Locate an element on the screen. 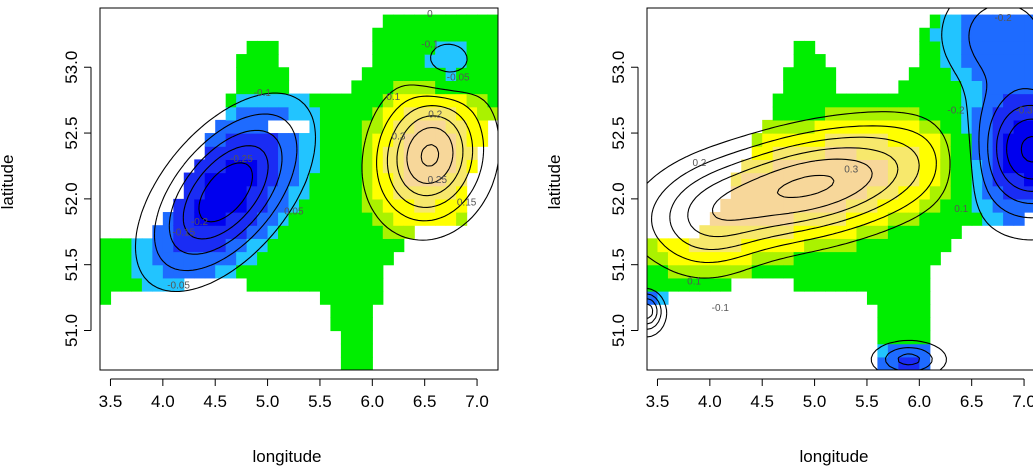 The height and width of the screenshot is (470, 1033). contour-label: 0.3 is located at coordinates (399, 137).